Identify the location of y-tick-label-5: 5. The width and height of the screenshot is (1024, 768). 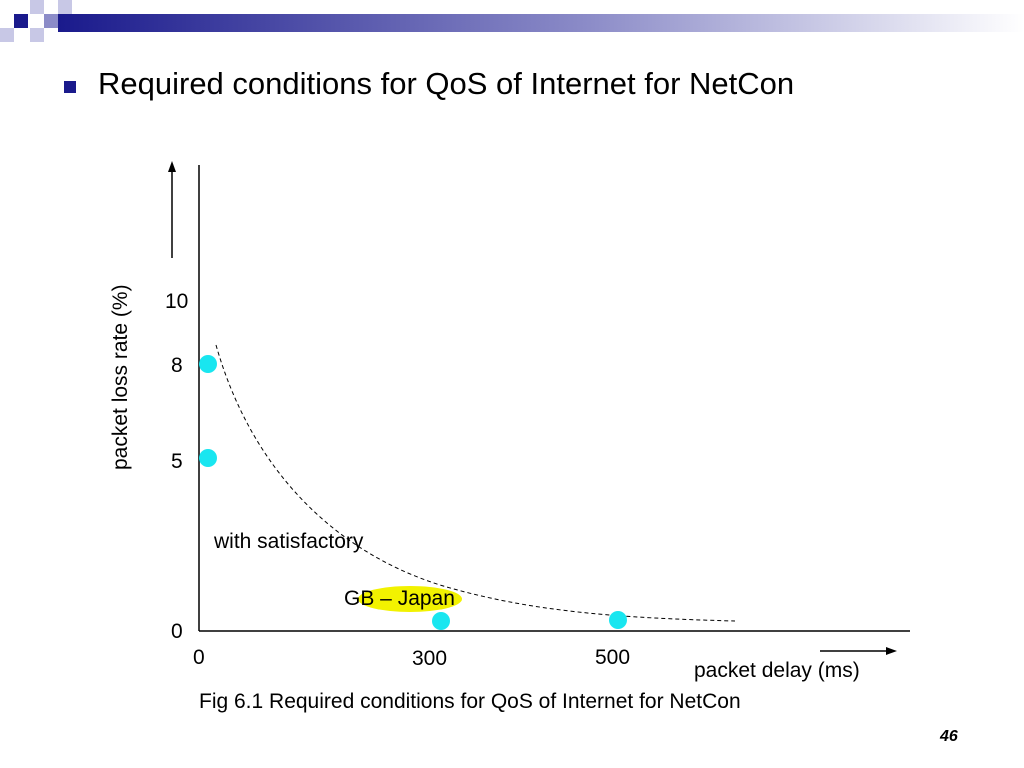
(177, 461).